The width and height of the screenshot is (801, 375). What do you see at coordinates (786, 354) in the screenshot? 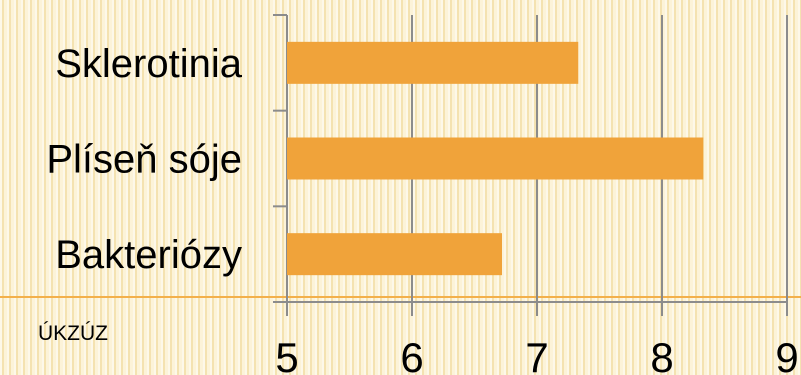
I see `x-tick-label-9: 9` at bounding box center [786, 354].